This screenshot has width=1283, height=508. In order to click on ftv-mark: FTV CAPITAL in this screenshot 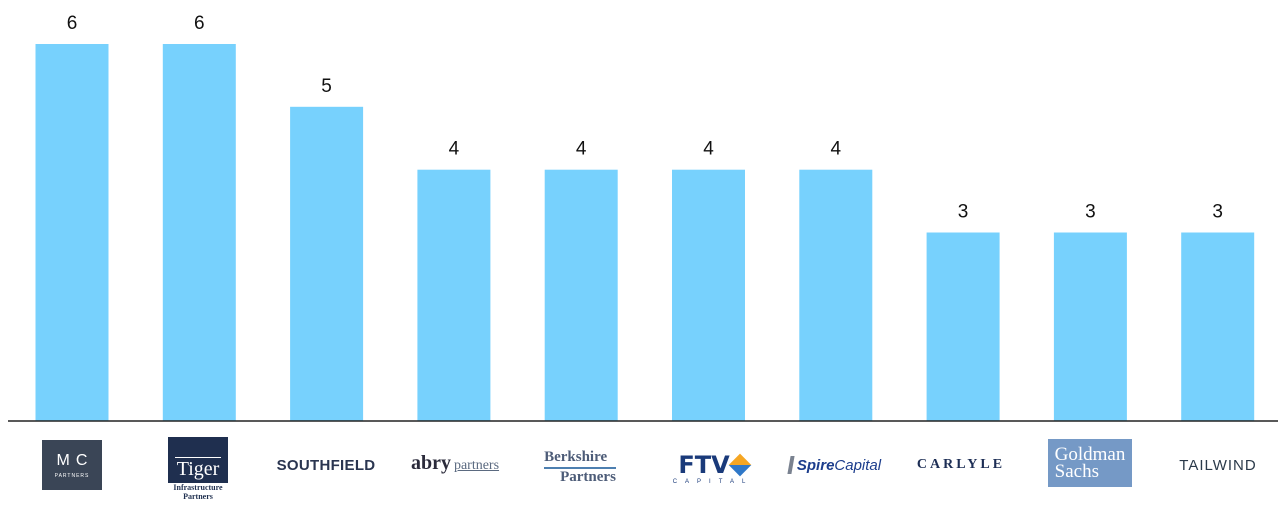, I will do `click(713, 468)`.